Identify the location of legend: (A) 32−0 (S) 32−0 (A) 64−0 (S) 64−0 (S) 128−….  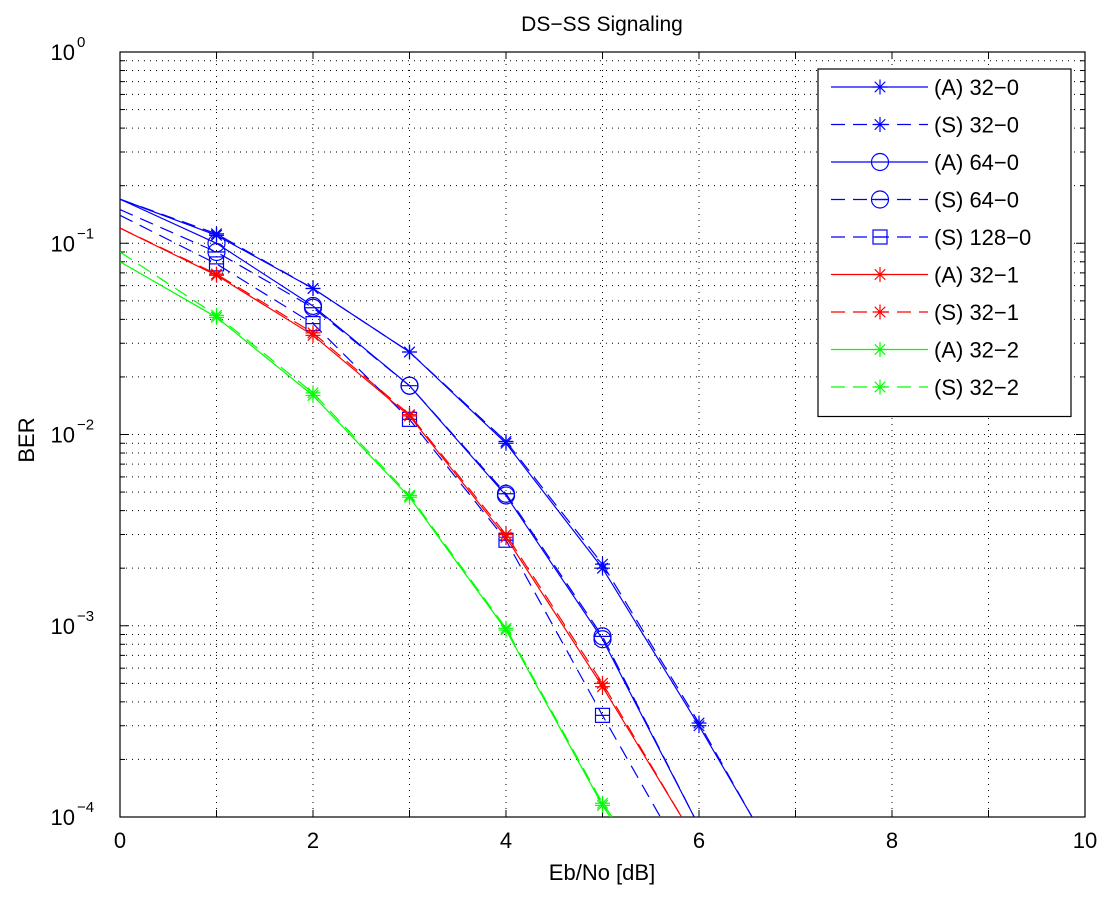
(944, 243).